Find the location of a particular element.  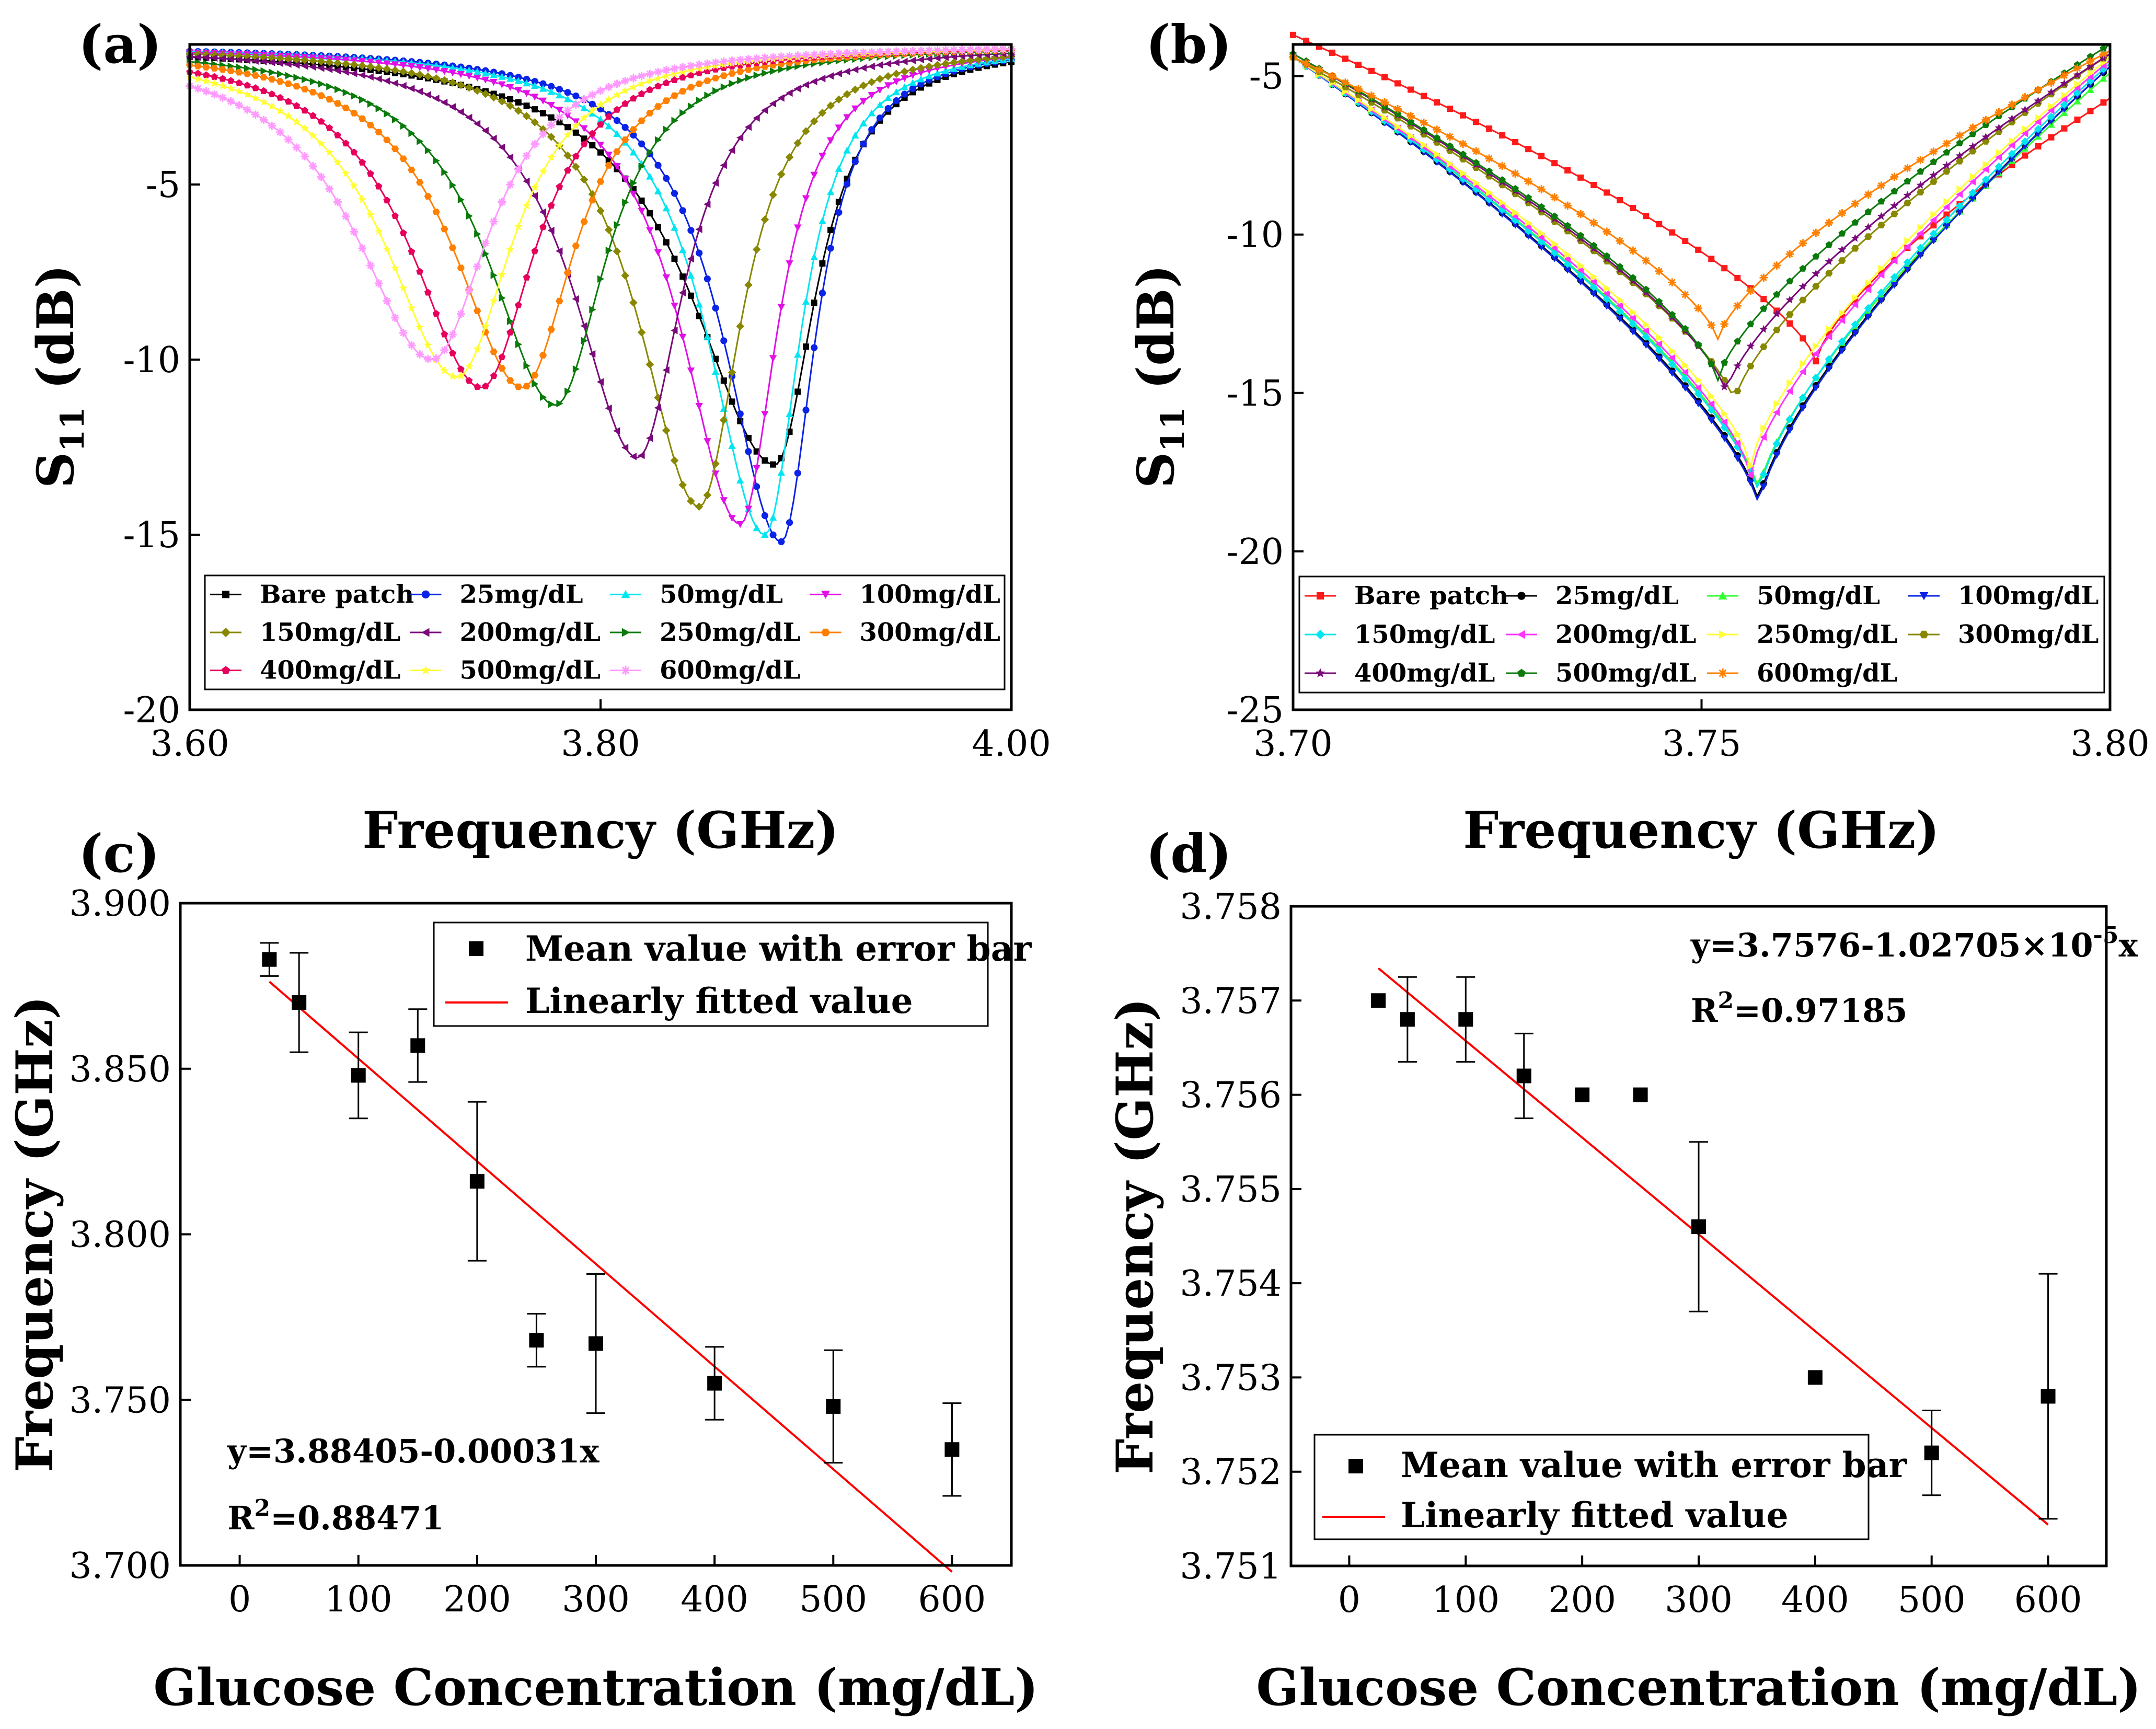

panel-d-y-tick-label: 3.751 is located at coordinates (1231, 1566).